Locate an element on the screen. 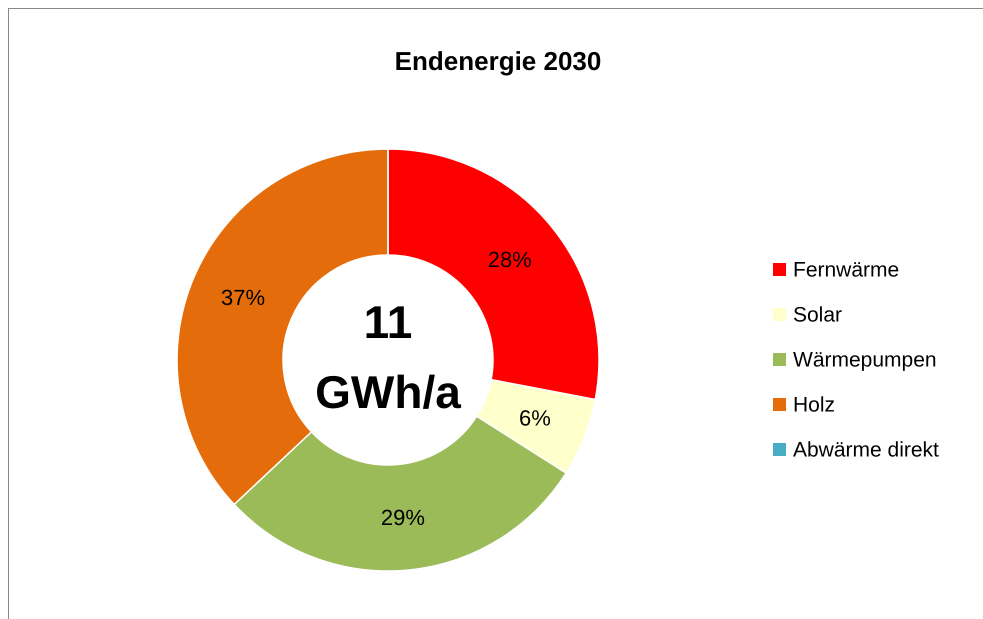 This screenshot has width=983, height=619. text: 11 GWh/a is located at coordinates (388, 357).